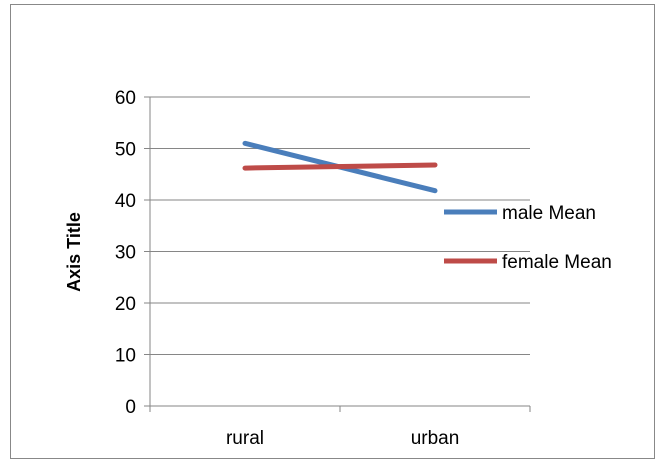 The width and height of the screenshot is (659, 459). I want to click on y-tick-labels: 0 10 20 30 40 50 60, so click(125, 253).